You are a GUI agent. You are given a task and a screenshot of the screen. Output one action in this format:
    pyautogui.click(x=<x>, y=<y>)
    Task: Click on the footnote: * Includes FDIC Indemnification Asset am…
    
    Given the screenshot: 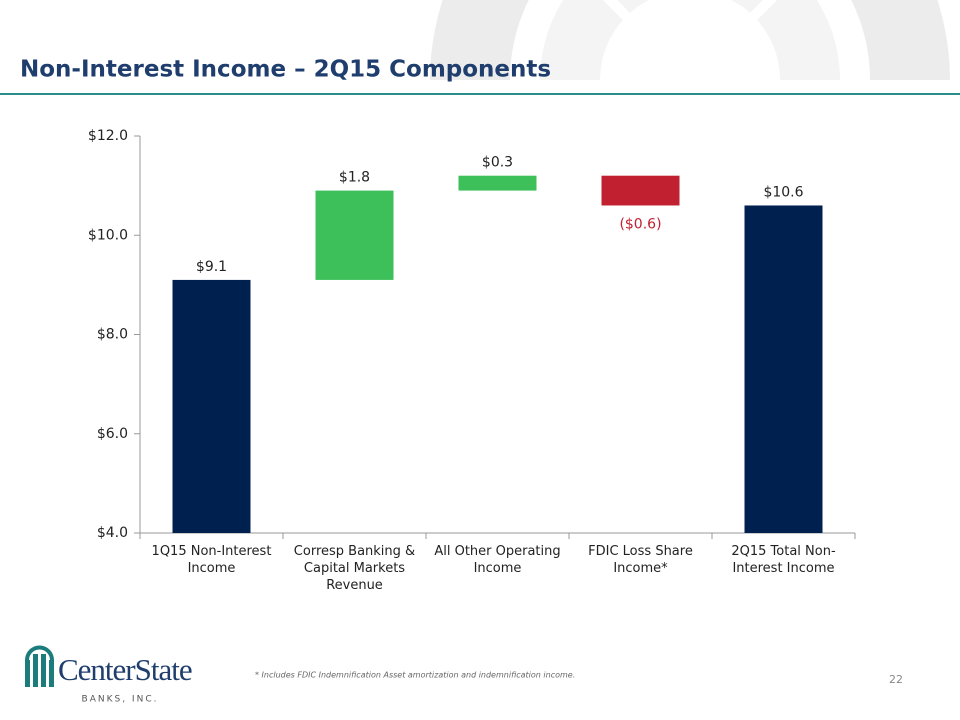 What is the action you would take?
    pyautogui.click(x=415, y=675)
    